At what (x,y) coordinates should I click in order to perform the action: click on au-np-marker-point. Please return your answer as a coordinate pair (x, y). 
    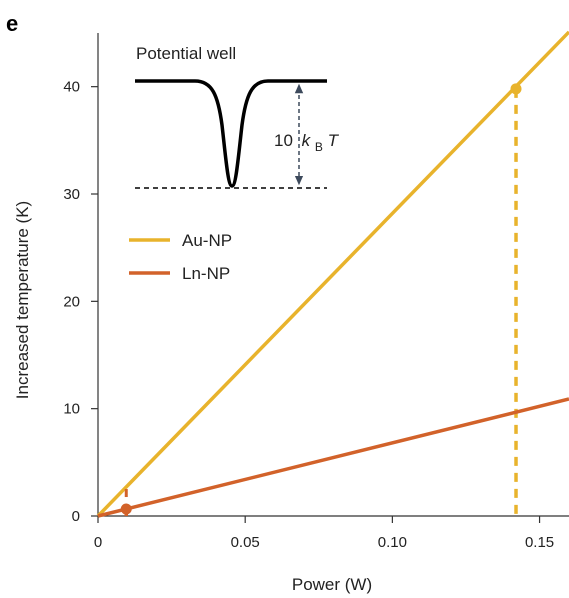
    Looking at the image, I should click on (516, 89).